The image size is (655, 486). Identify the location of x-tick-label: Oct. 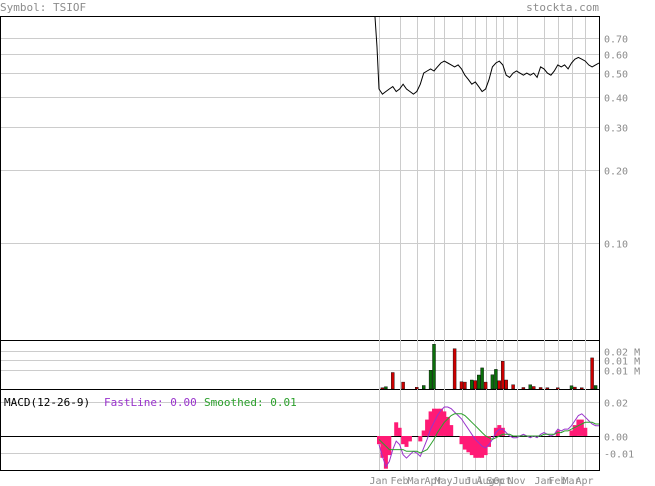
(502, 481).